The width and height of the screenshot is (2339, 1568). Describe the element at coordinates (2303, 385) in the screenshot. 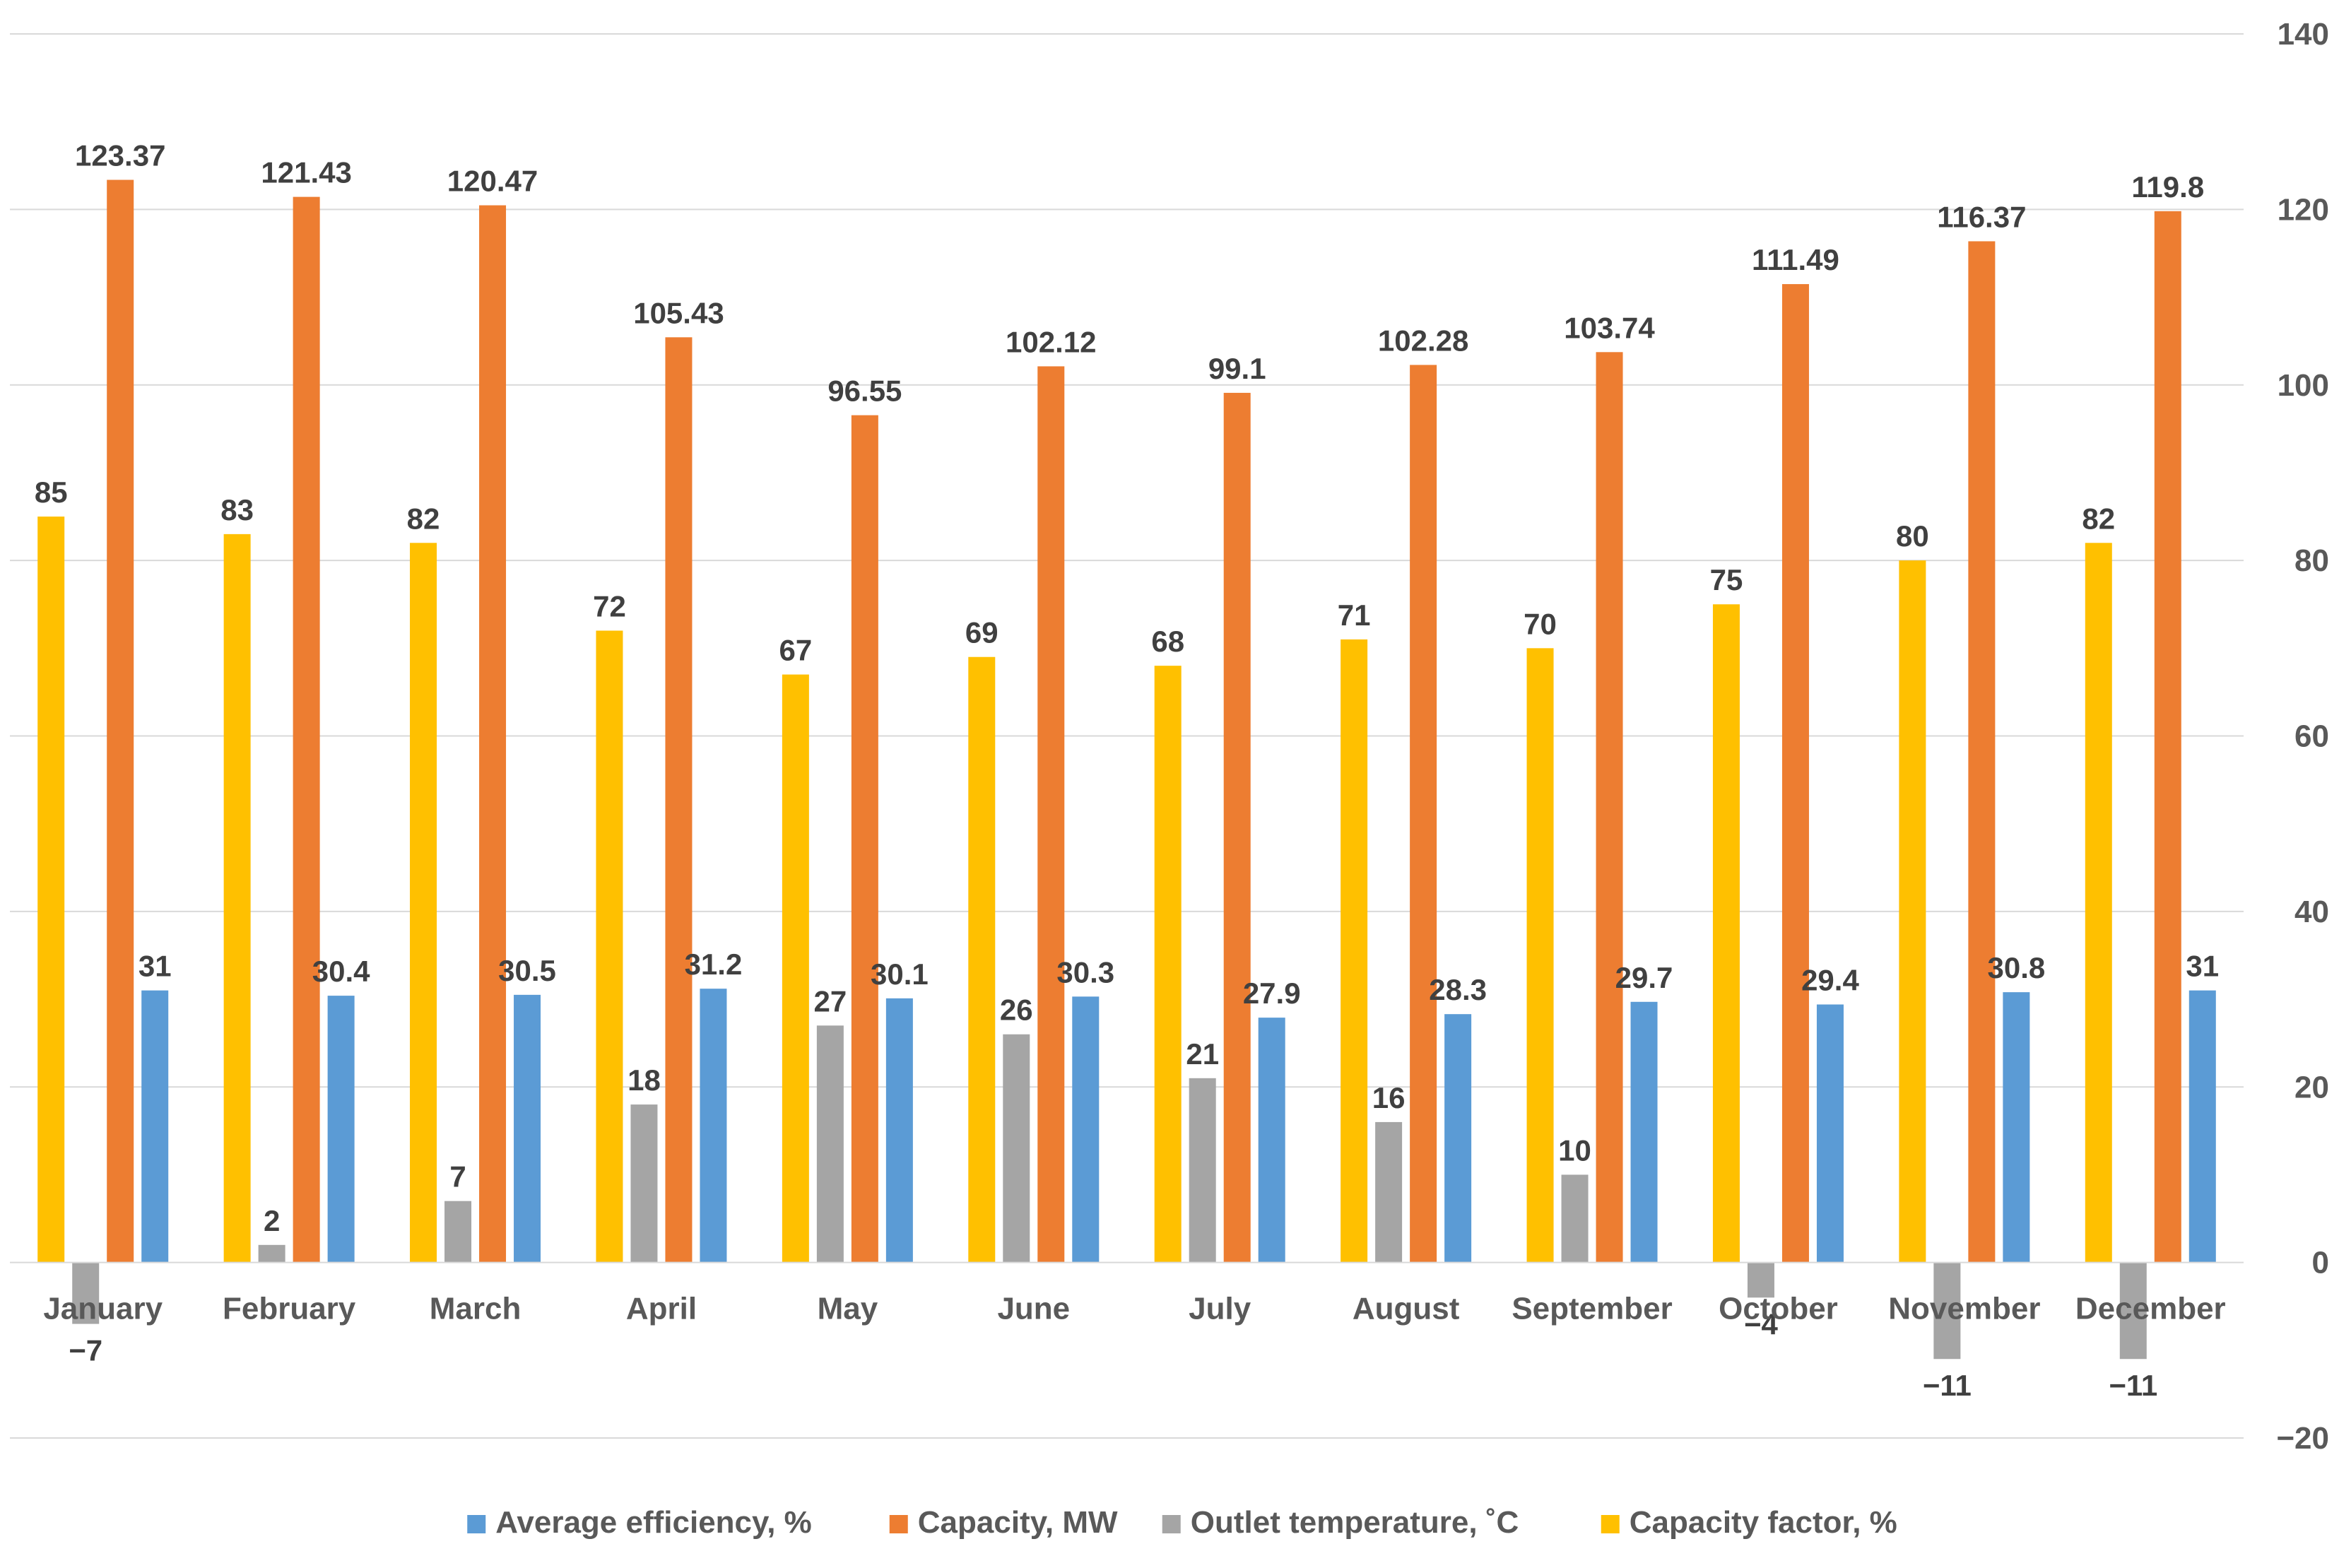

I see `y-tick-label: 100` at that location.